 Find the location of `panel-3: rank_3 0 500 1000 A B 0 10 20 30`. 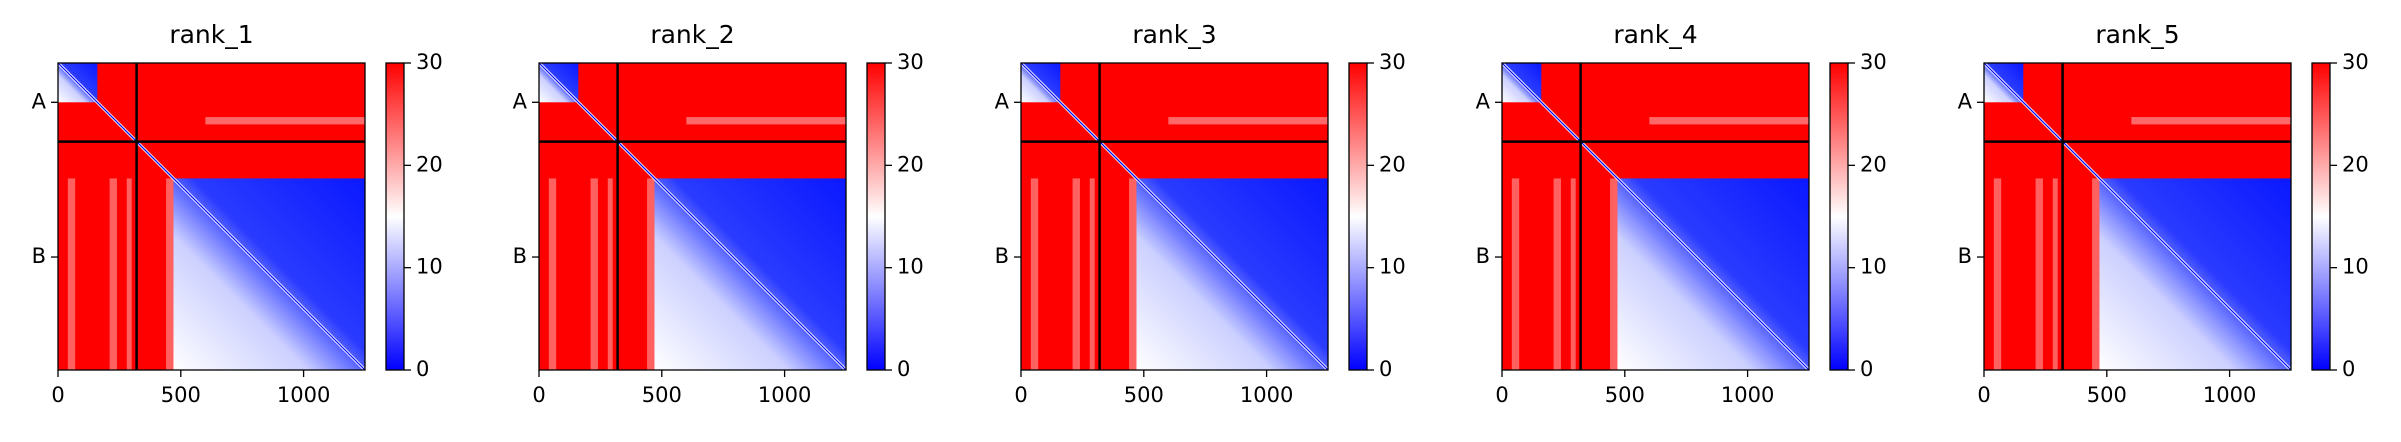

panel-3: rank_3 0 500 1000 A B 0 10 20 30 is located at coordinates (1200, 213).